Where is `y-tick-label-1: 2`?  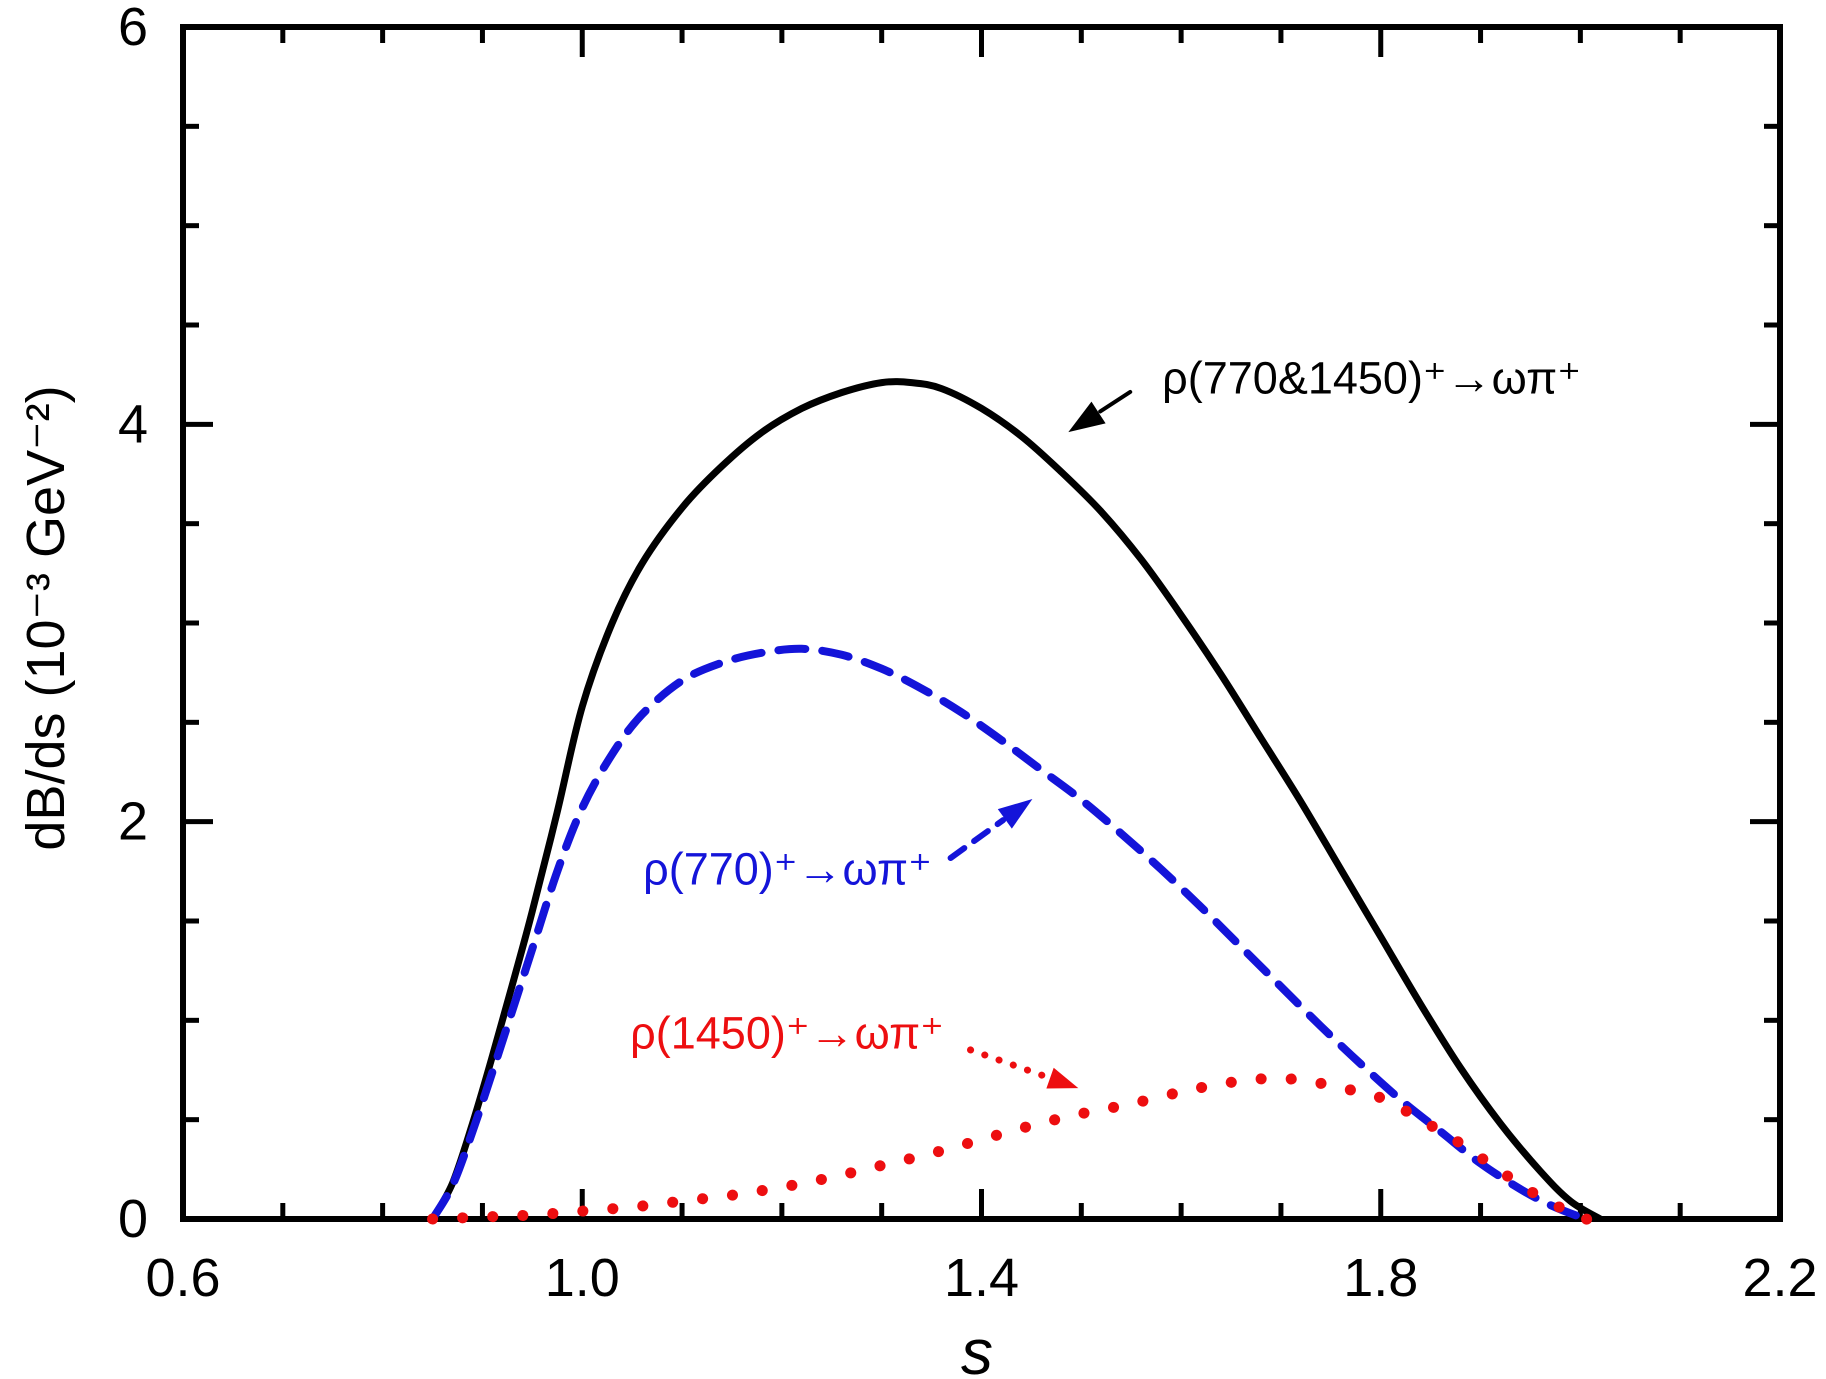
y-tick-label-1: 2 is located at coordinates (133, 822).